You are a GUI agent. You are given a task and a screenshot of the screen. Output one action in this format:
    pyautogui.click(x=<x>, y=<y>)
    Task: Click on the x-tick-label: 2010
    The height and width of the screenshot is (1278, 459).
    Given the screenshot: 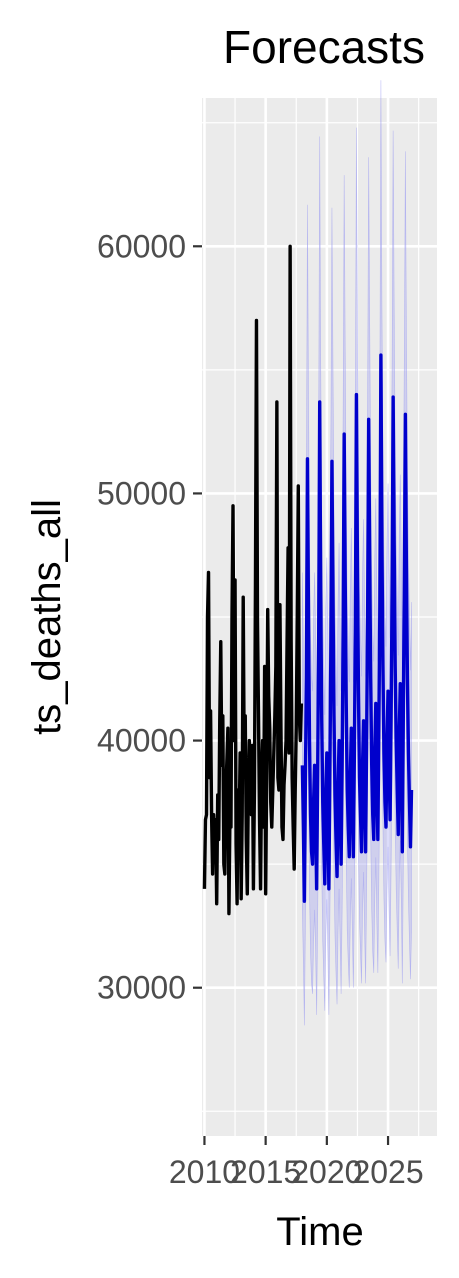 What is the action you would take?
    pyautogui.click(x=204, y=1172)
    